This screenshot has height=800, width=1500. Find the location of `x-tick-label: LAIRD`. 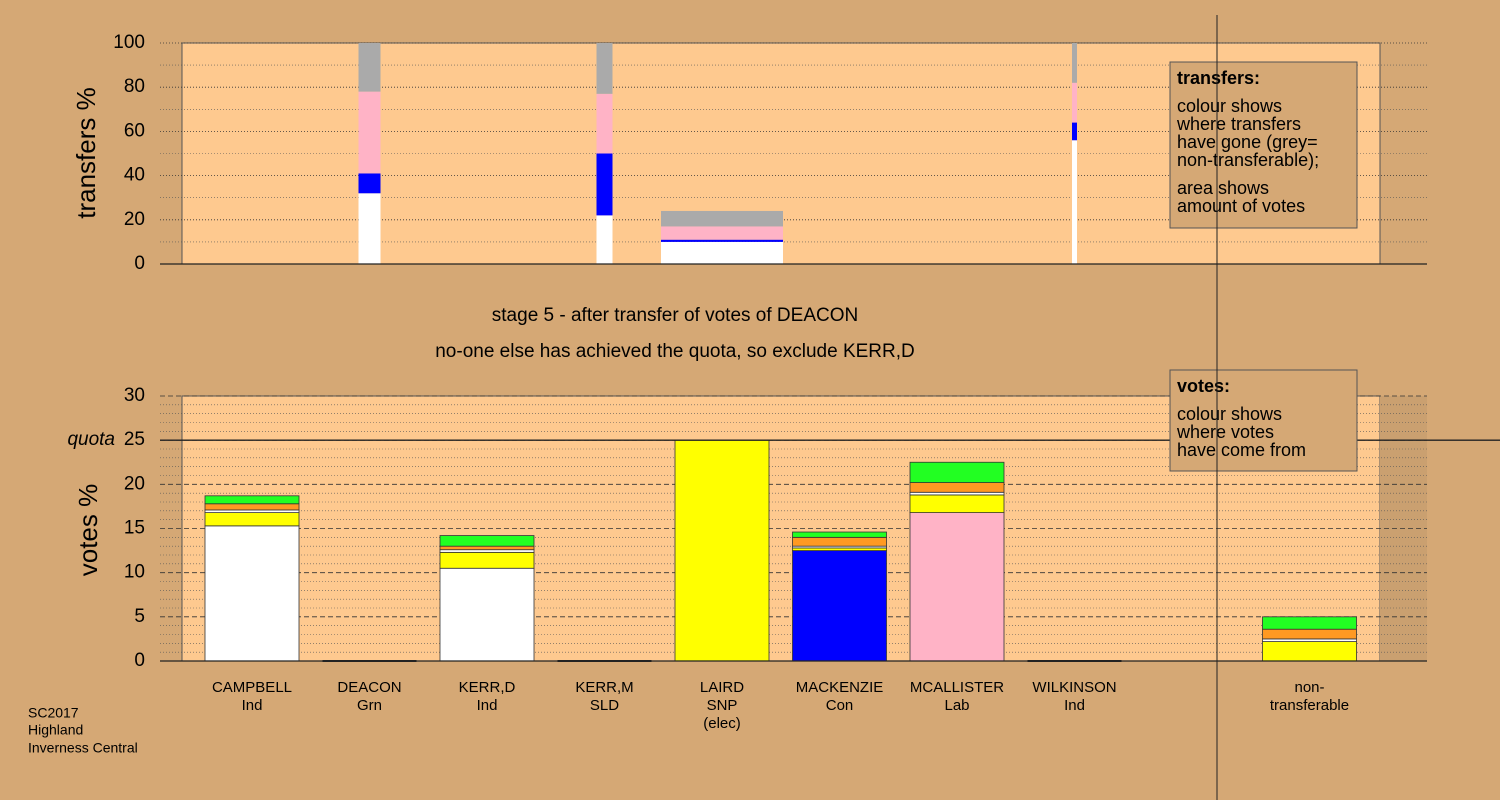

x-tick-label: LAIRD is located at coordinates (722, 687).